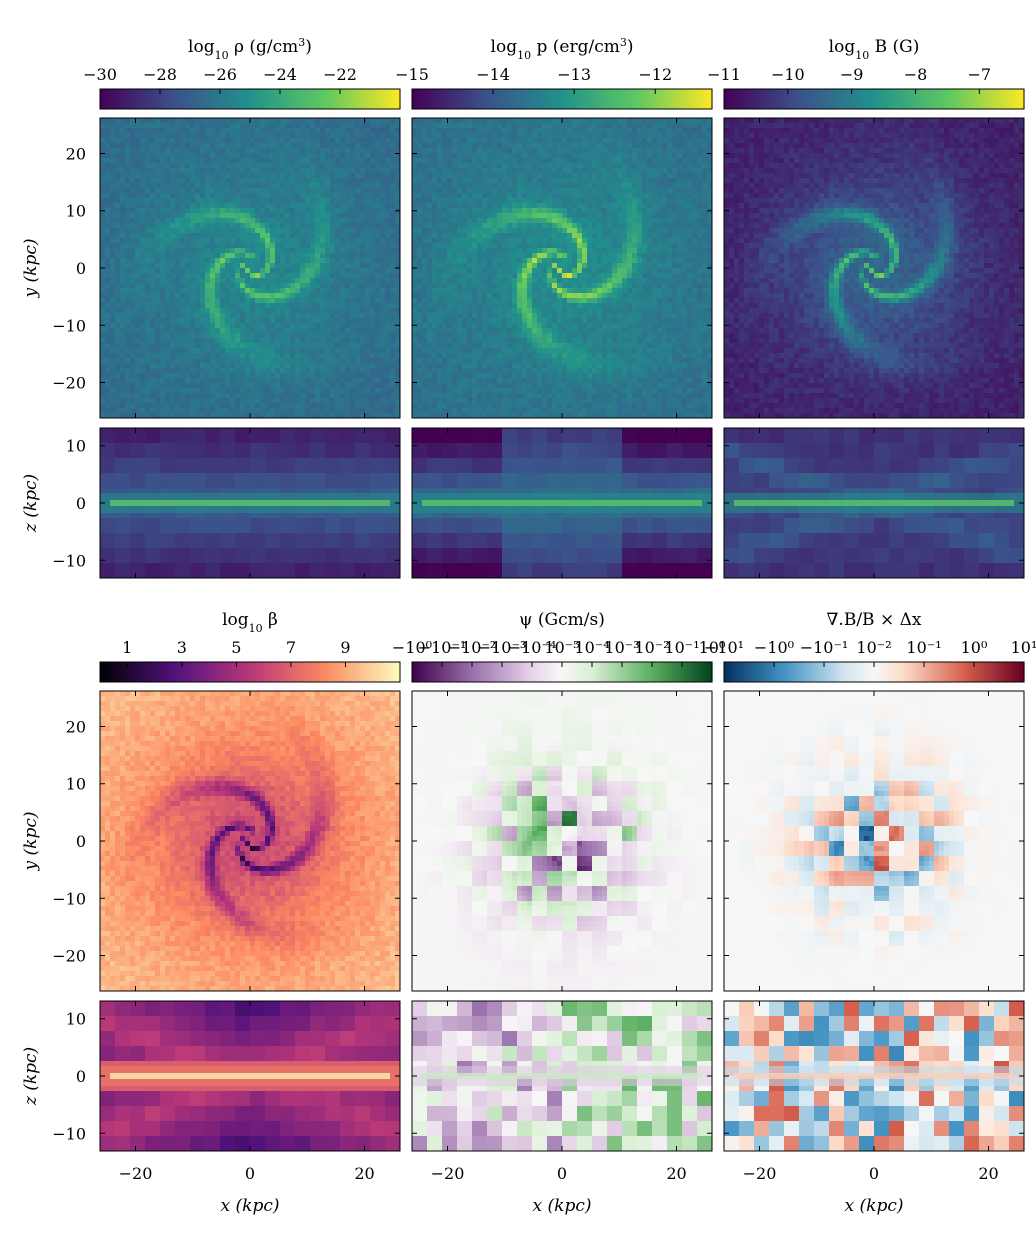  What do you see at coordinates (76, 153) in the screenshot?
I see `y-tick-label: 20` at bounding box center [76, 153].